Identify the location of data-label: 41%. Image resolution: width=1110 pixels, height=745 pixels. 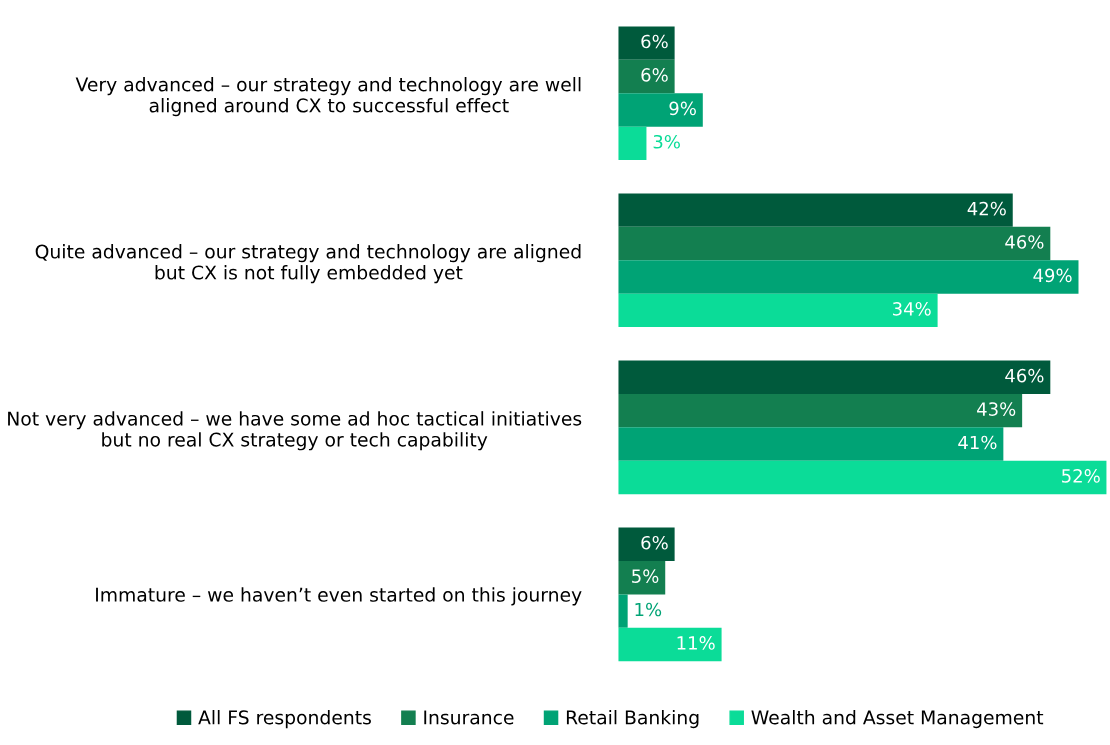
(977, 442).